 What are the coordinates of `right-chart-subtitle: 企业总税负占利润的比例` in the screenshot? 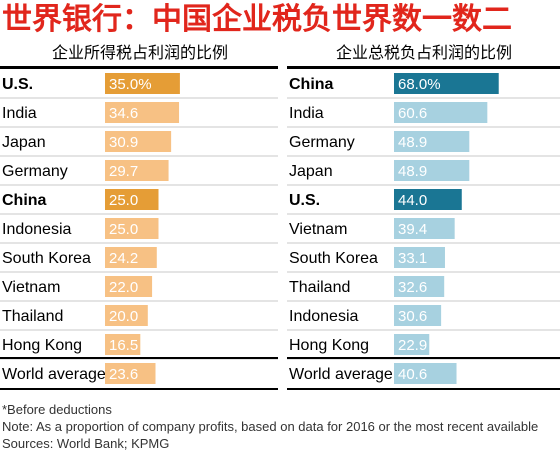 It's located at (423, 52).